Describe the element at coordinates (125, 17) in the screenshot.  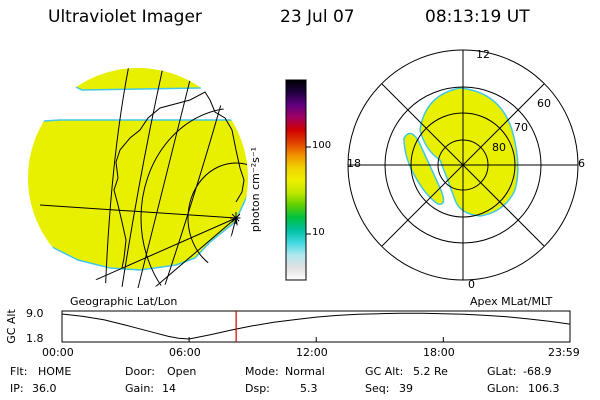
I see `app-title: Ultraviolet Imager` at that location.